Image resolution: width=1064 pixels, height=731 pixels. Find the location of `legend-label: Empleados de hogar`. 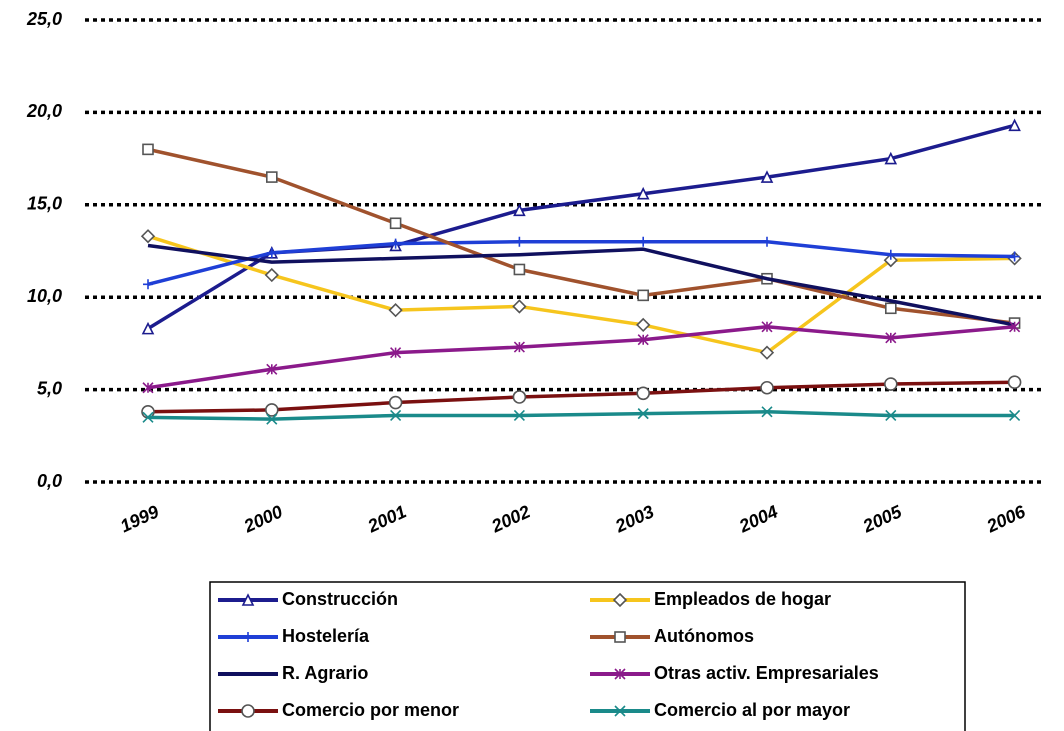

legend-label: Empleados de hogar is located at coordinates (742, 599).